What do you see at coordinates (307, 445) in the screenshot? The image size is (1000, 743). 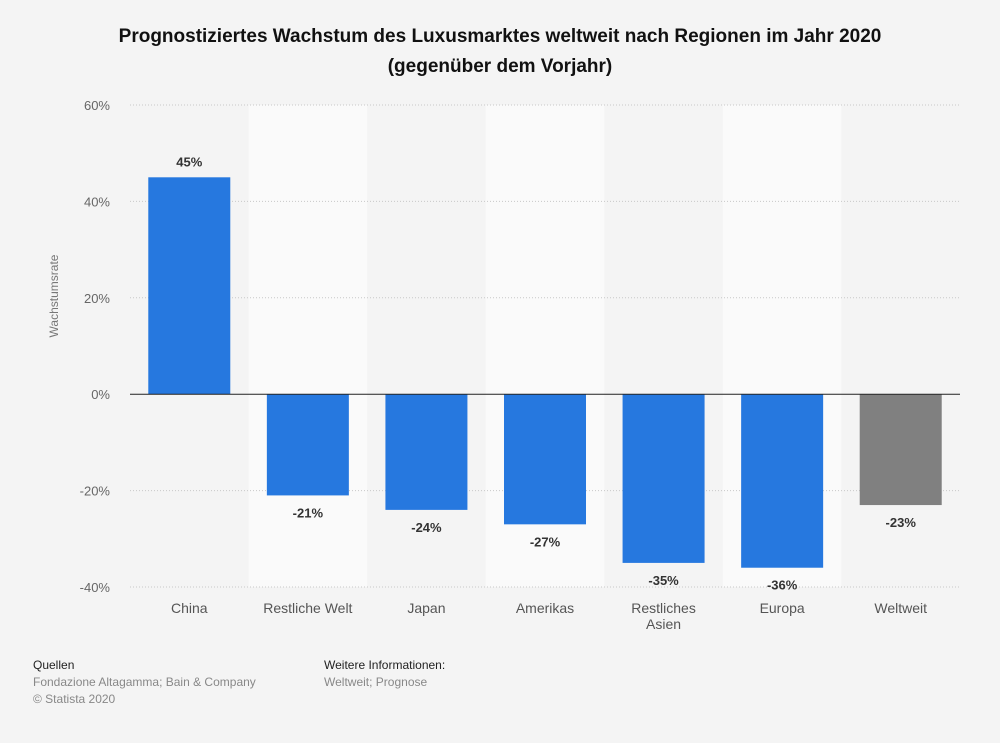 I see `bar-restliche-welt` at bounding box center [307, 445].